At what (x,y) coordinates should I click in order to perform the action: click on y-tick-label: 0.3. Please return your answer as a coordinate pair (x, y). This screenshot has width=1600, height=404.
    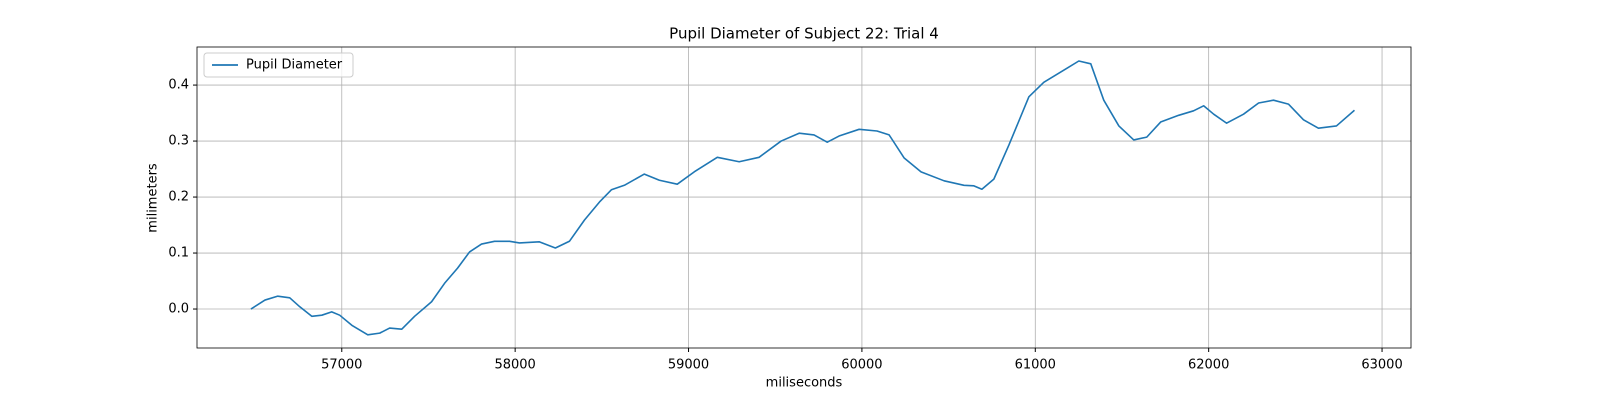
    Looking at the image, I should click on (178, 141).